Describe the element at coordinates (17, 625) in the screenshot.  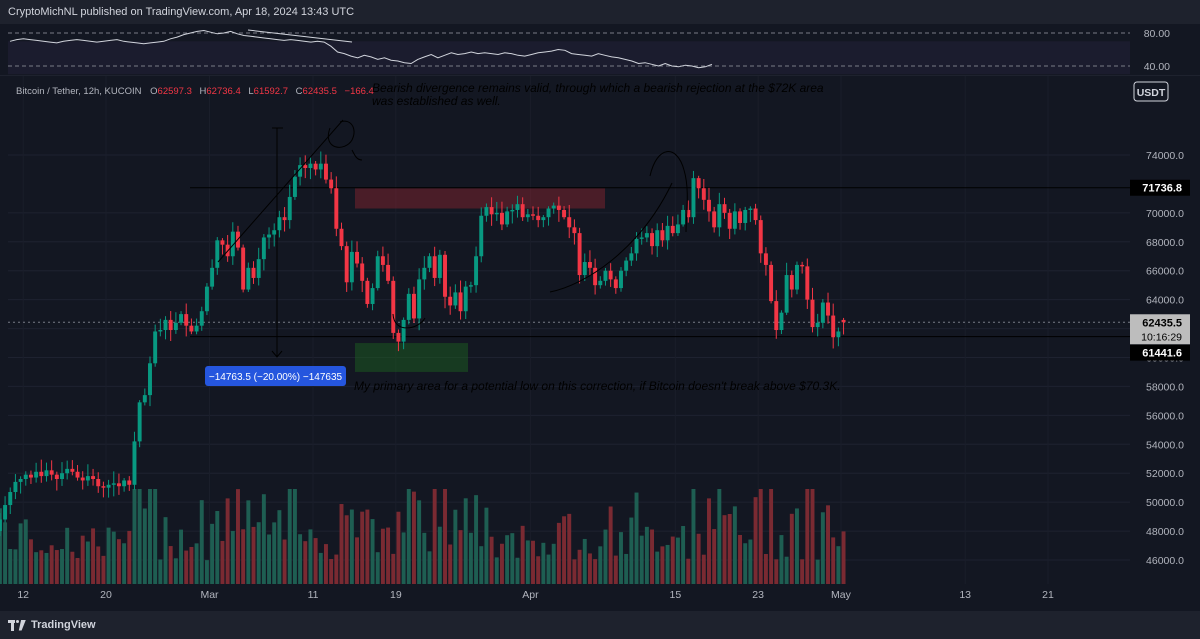
I see `tradingview-logo-icon` at that location.